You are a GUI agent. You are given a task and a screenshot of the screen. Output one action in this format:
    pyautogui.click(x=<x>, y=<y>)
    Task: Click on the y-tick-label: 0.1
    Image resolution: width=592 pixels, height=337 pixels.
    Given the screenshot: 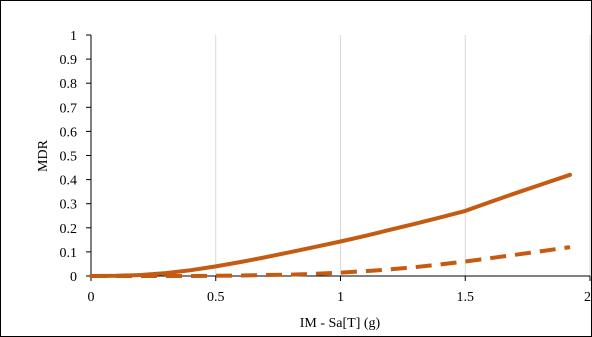 What is the action you would take?
    pyautogui.click(x=69, y=253)
    